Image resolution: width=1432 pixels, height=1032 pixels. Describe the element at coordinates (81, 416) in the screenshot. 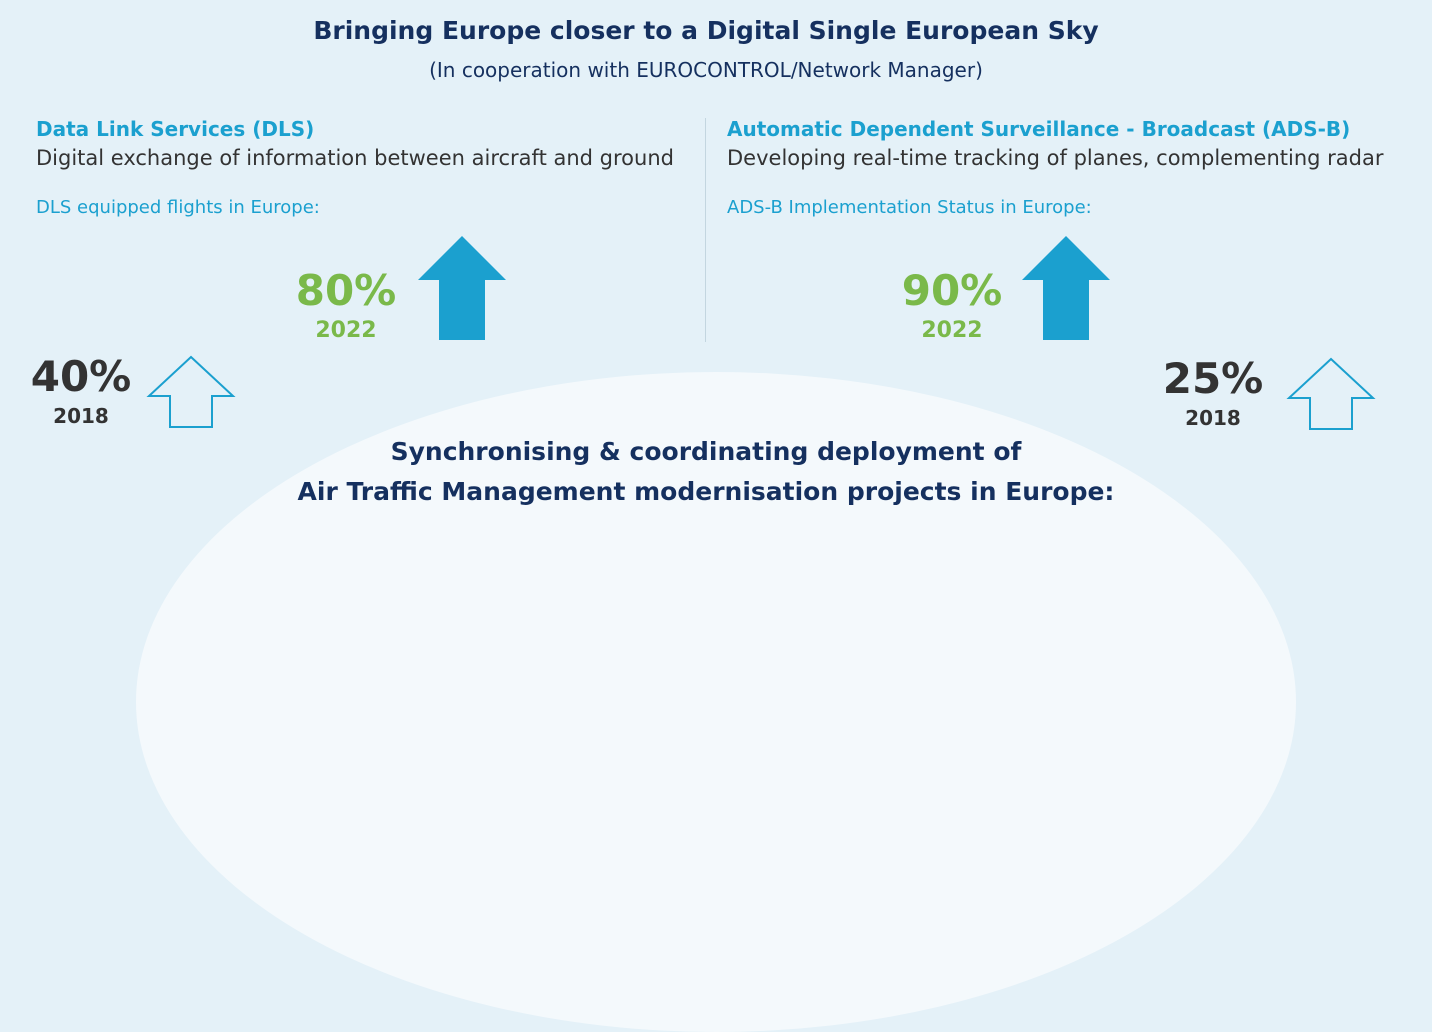

I see `dls-previous-year: 2018` at that location.